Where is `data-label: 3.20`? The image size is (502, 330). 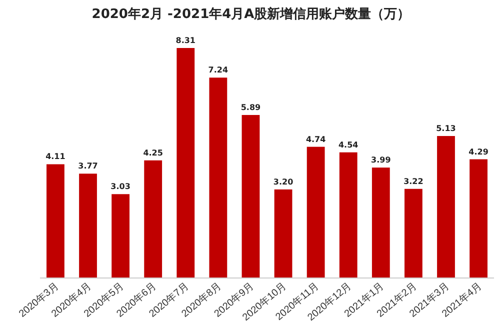
data-label: 3.20 is located at coordinates (283, 181).